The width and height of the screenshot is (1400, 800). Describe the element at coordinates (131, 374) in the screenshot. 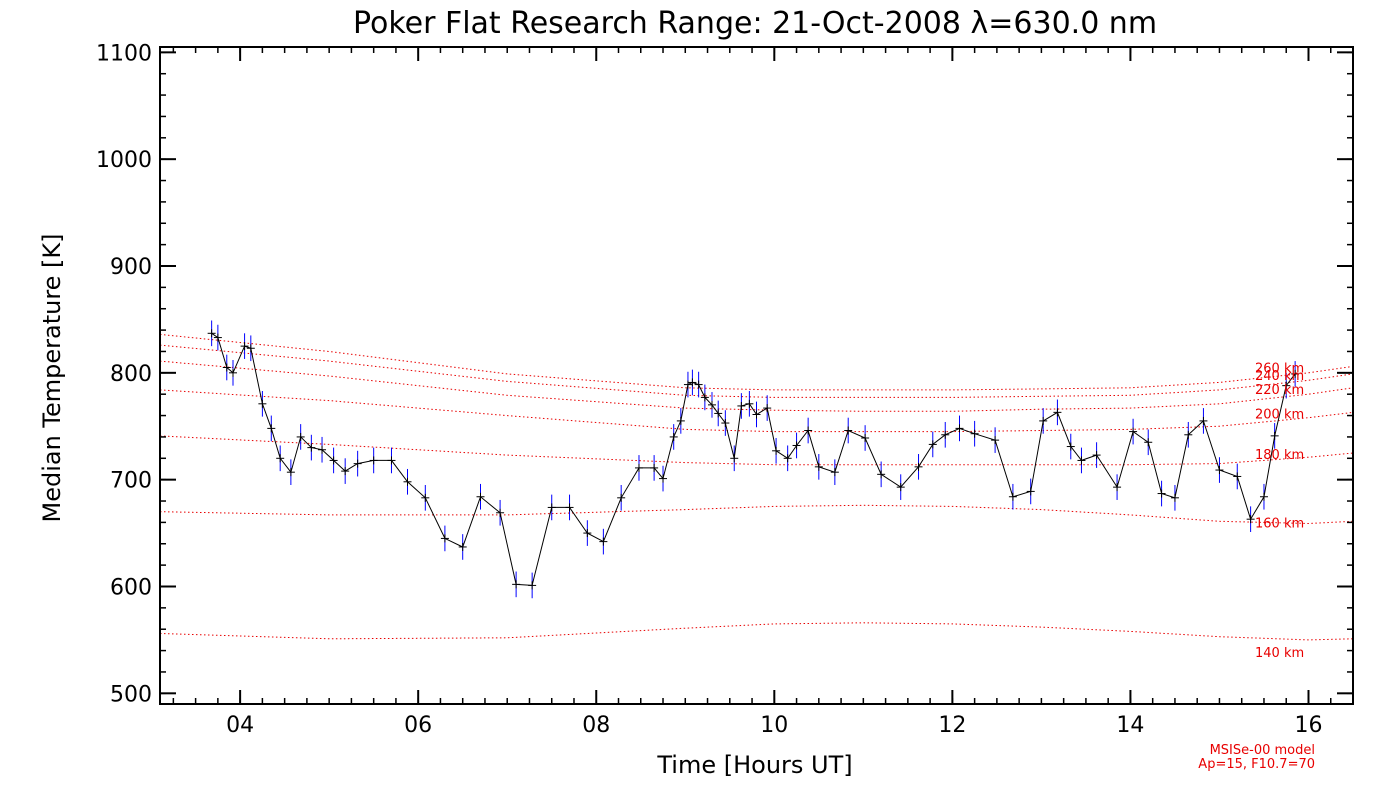

I see `y-tick-label: 800` at that location.